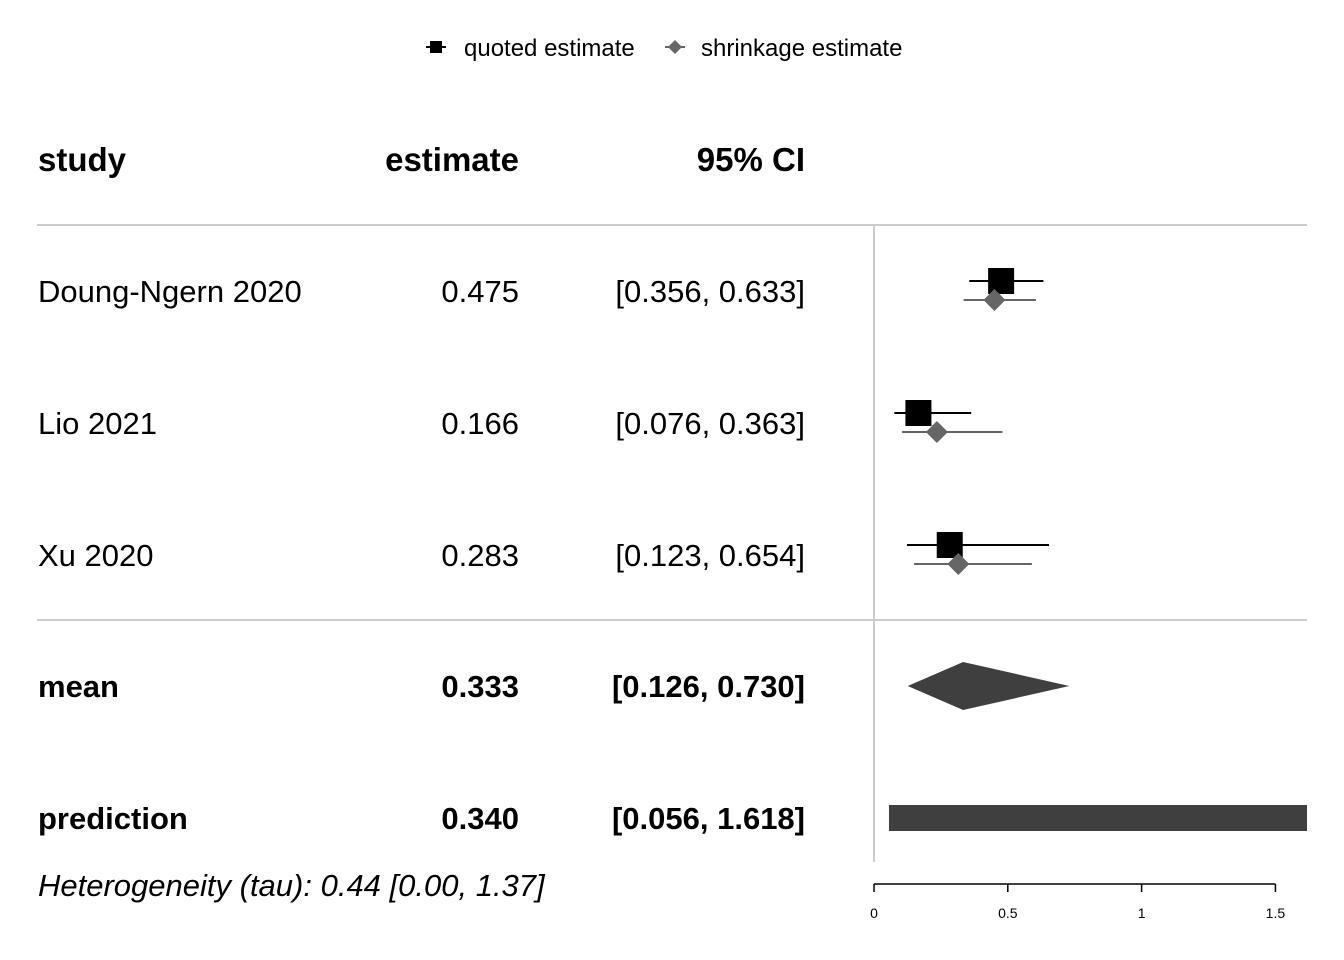 The height and width of the screenshot is (960, 1344). I want to click on x-tick-label: 0, so click(874, 913).